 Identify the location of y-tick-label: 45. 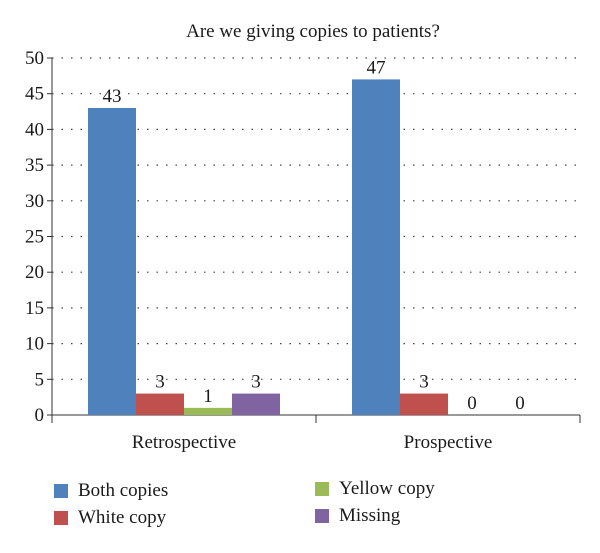
(34, 94).